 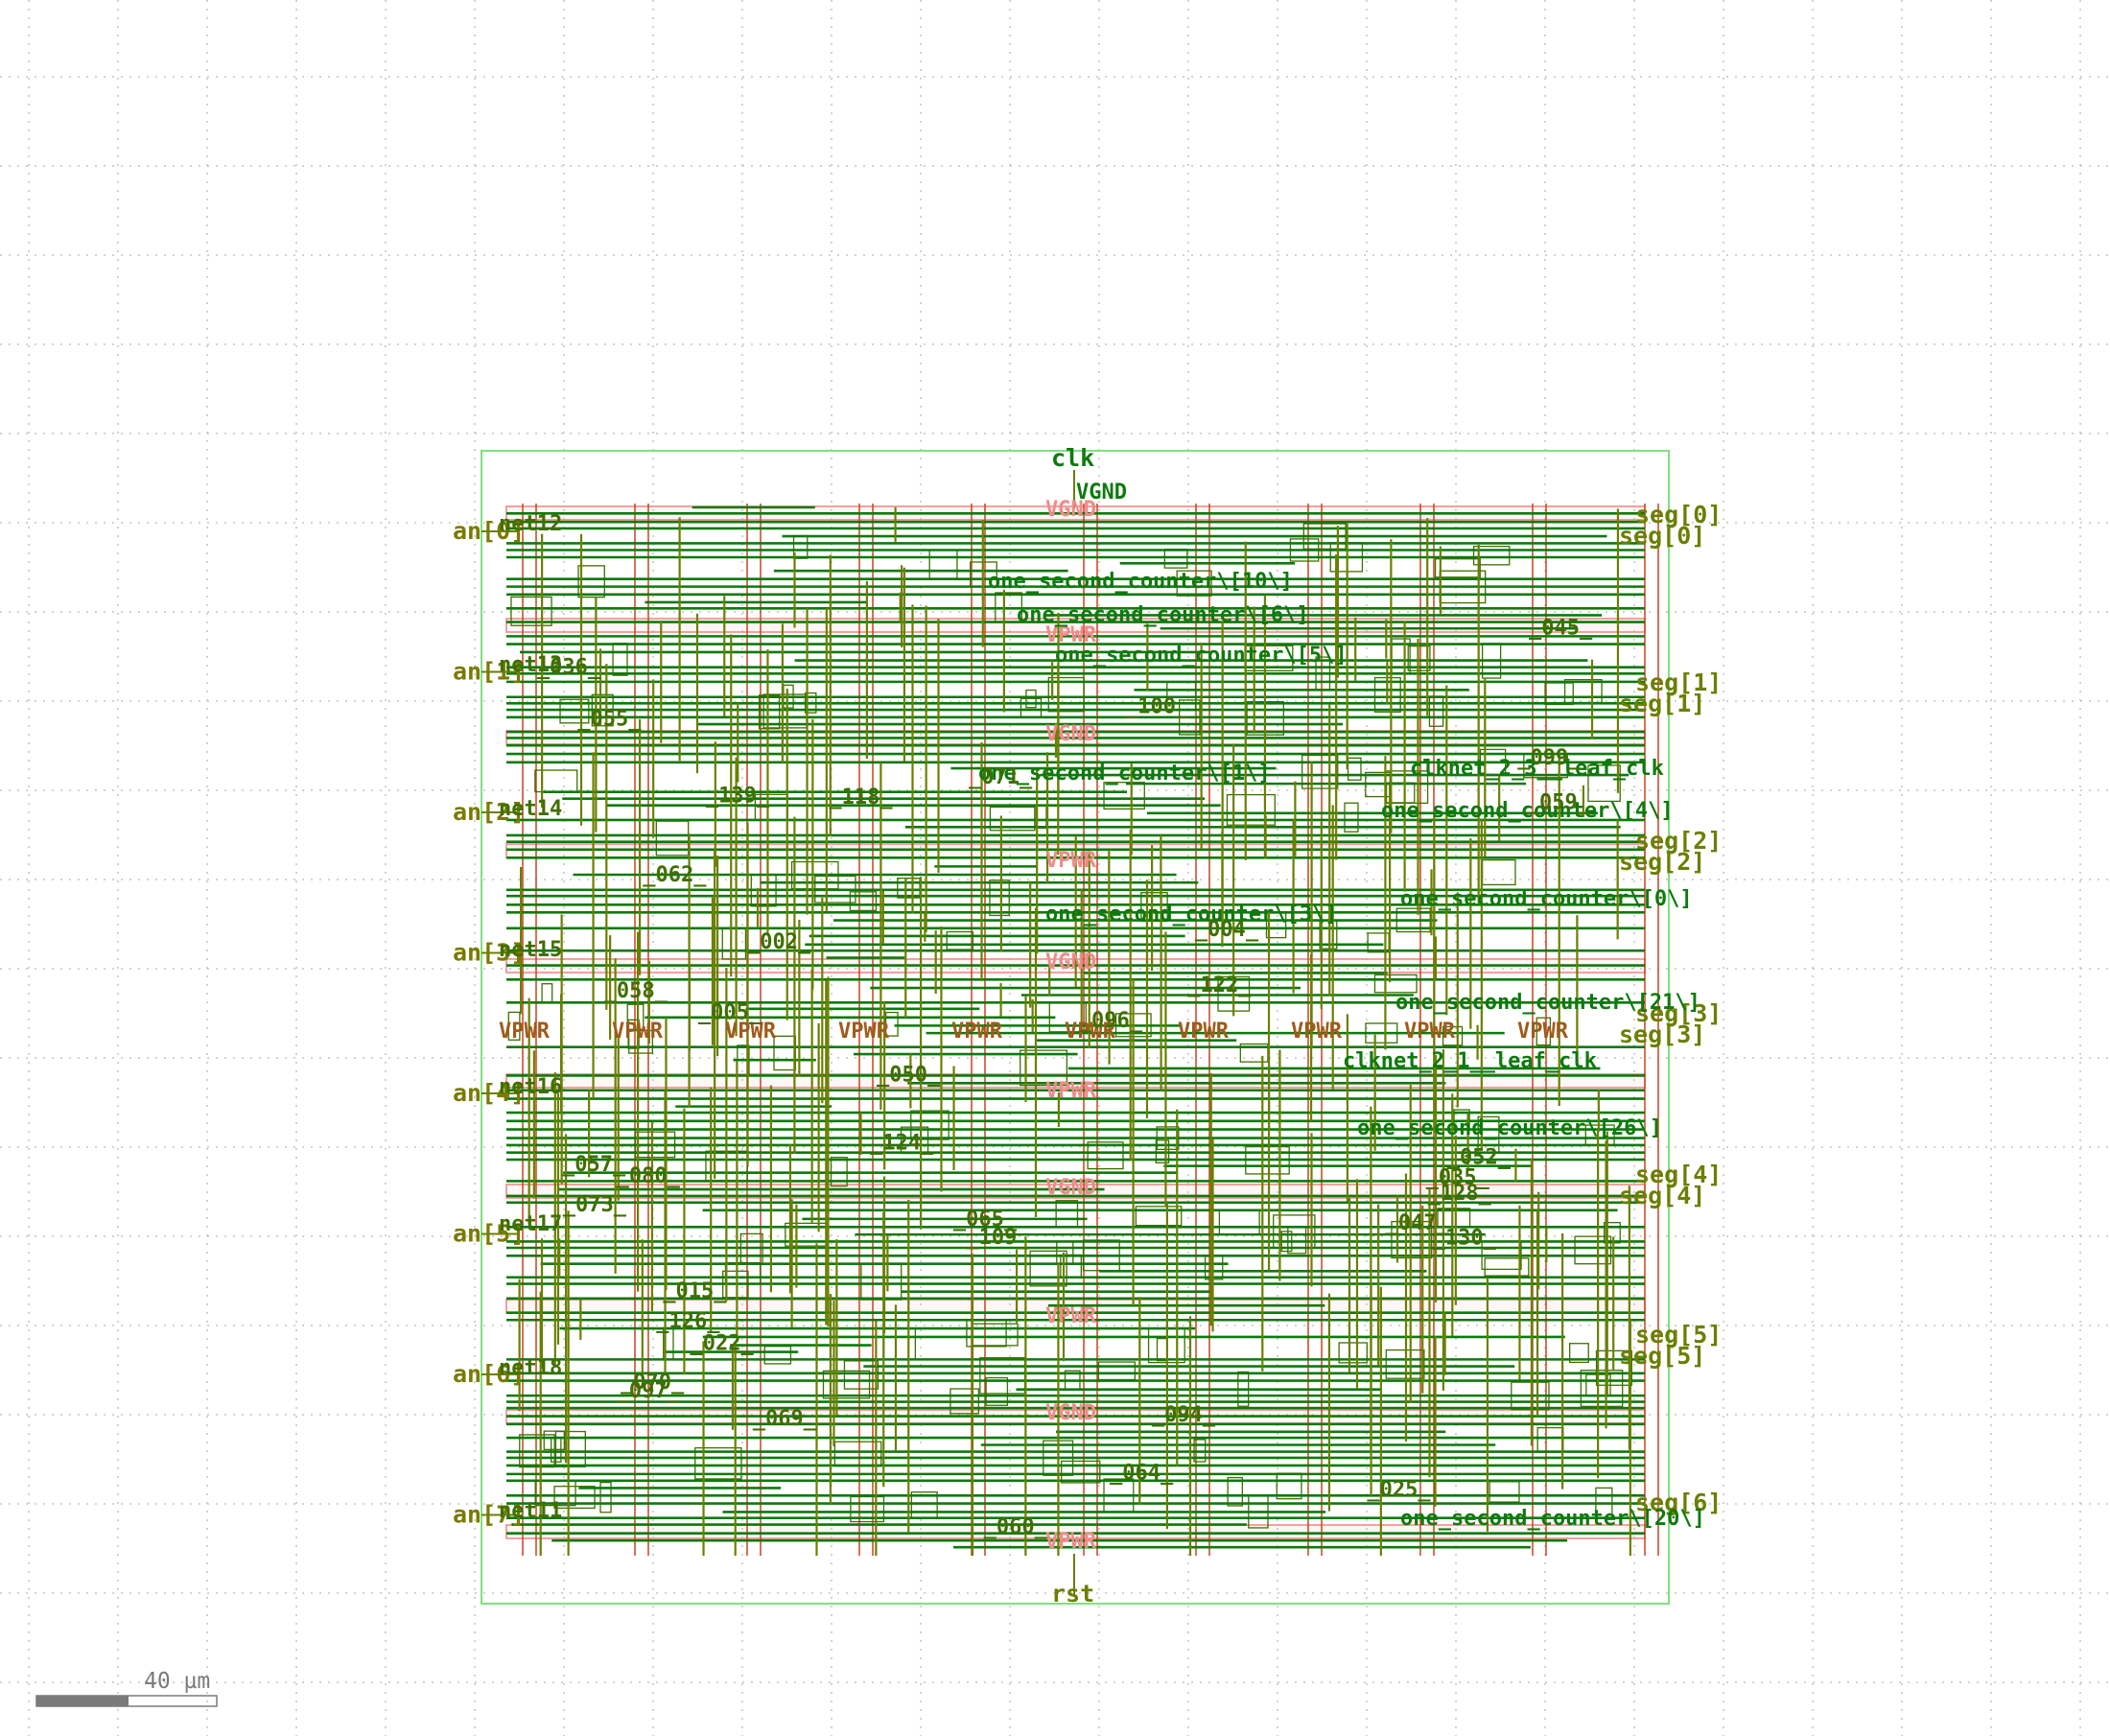 I want to click on net-label: _059_, so click(x=1559, y=802).